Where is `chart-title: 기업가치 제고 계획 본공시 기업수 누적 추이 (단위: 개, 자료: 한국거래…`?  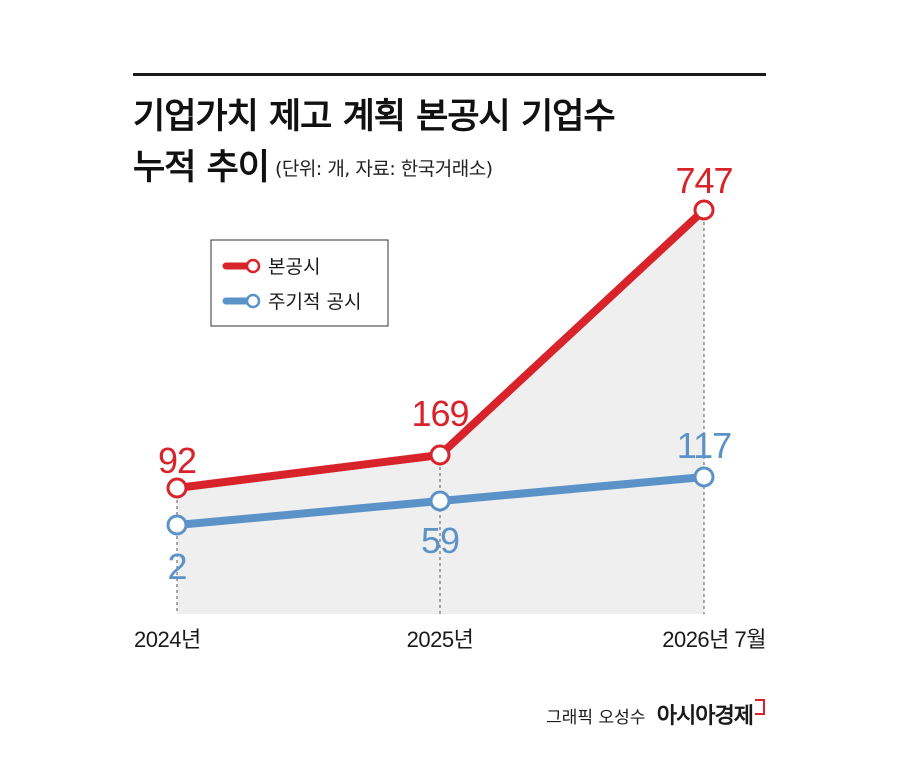 chart-title: 기업가치 제고 계획 본공시 기업수 누적 추이 (단위: 개, 자료: 한국거래… is located at coordinates (453, 143).